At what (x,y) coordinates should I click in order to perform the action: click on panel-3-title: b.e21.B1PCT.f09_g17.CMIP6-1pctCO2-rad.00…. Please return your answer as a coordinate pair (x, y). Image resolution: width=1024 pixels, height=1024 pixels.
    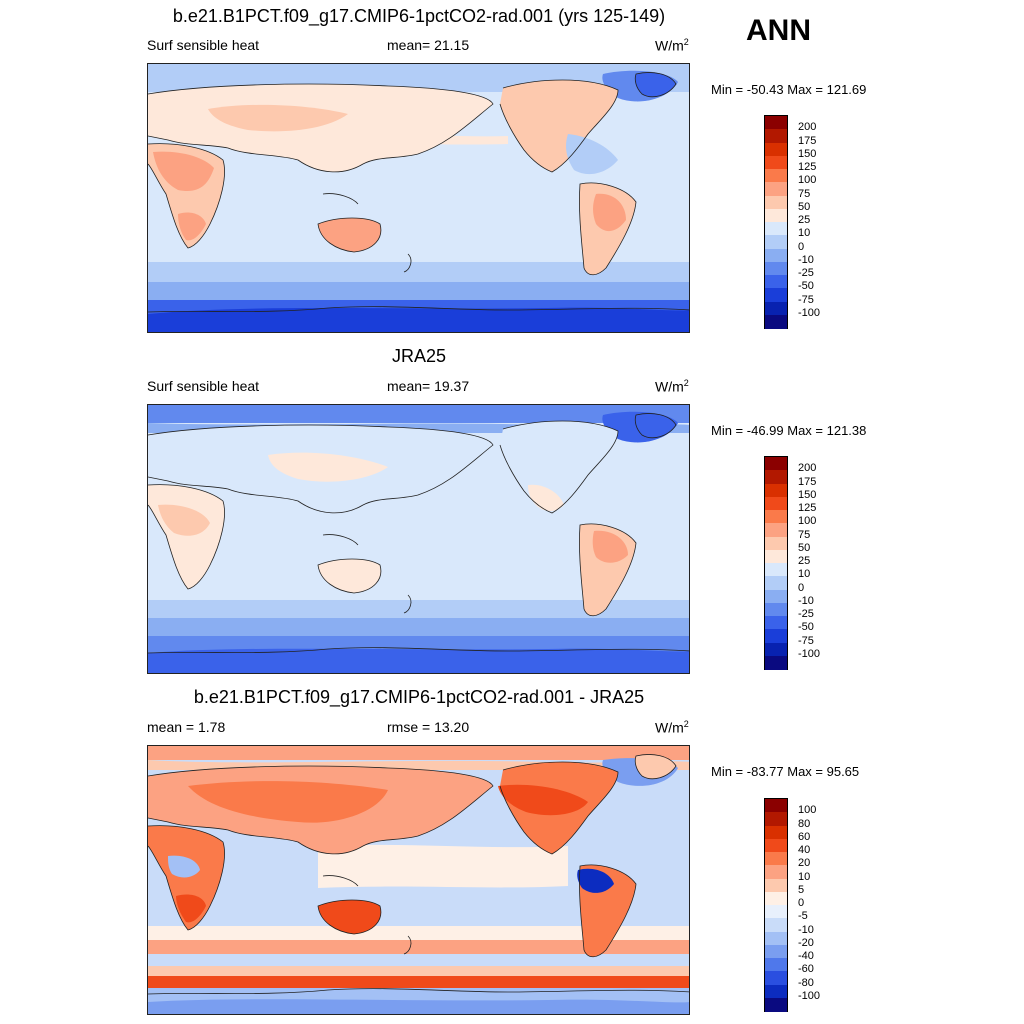
    Looking at the image, I should click on (419, 697).